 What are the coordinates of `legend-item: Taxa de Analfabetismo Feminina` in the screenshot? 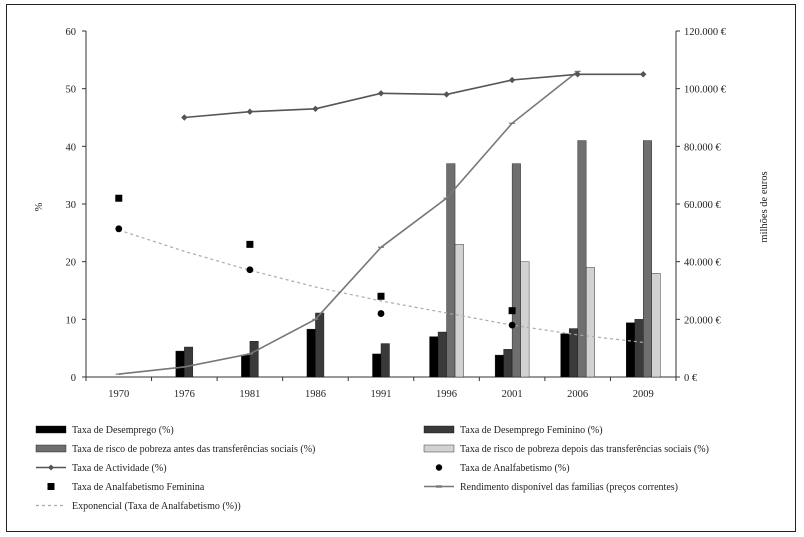 It's located at (126, 487).